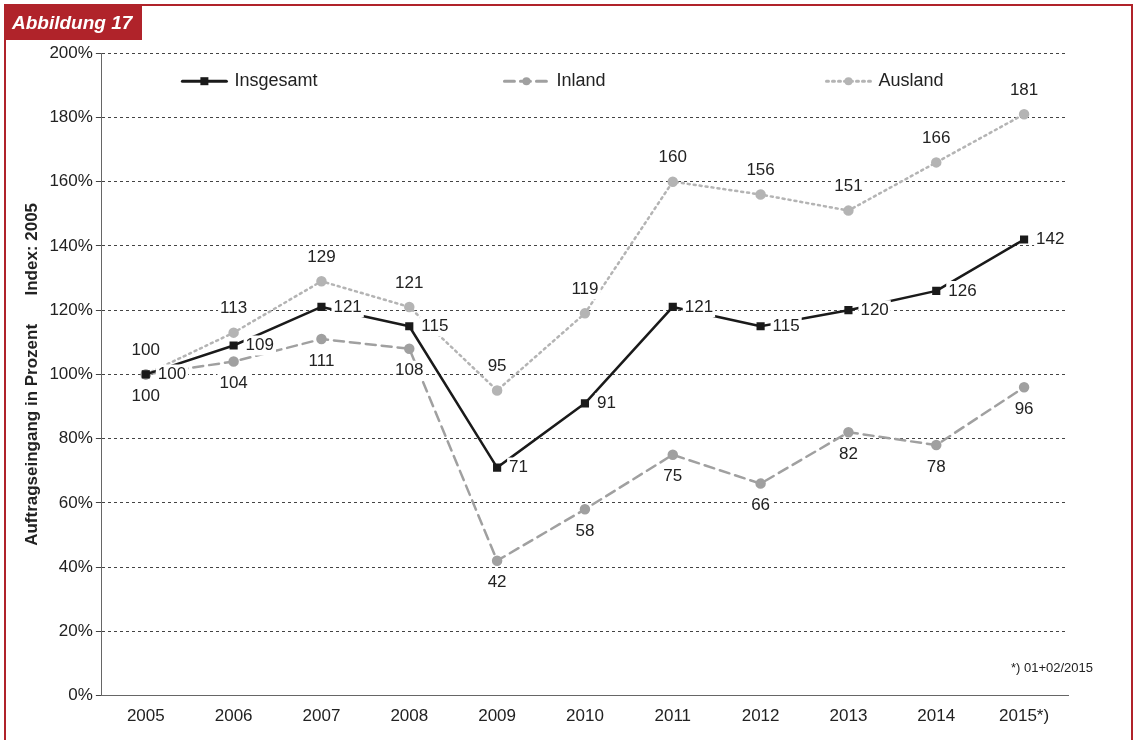  I want to click on x-tick-label: 2008, so click(409, 716).